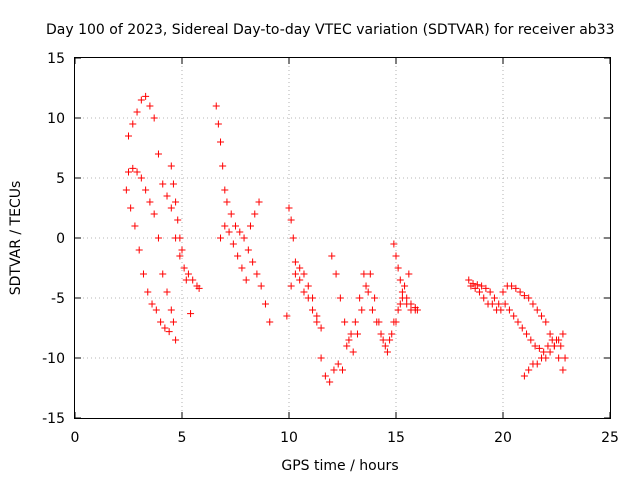 This screenshot has width=640, height=480. I want to click on y-tick-label: 5, so click(60, 179).